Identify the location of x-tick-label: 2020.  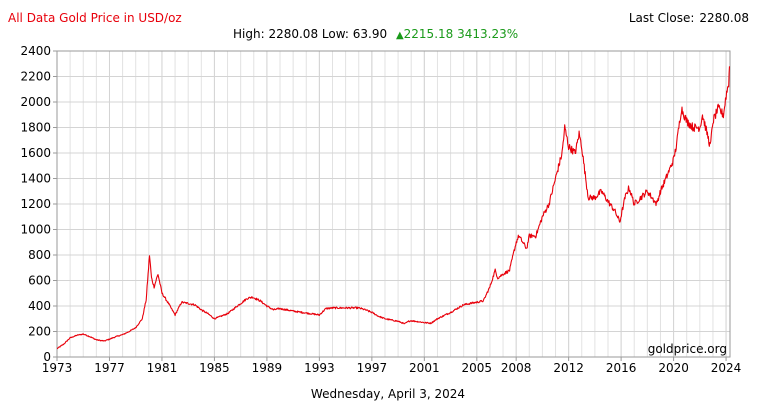
(673, 368).